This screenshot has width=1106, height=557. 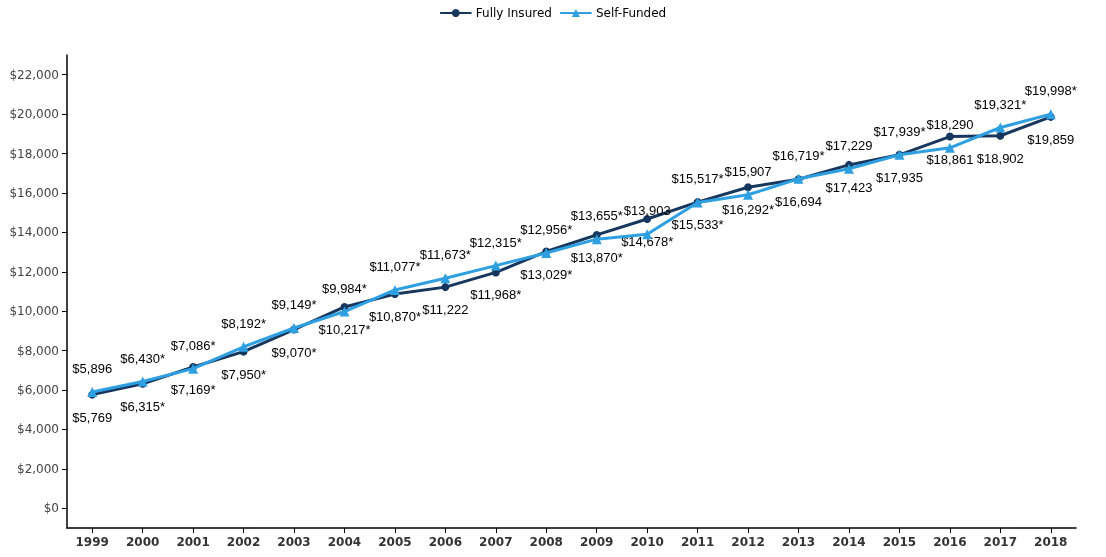 I want to click on data-label: $11,673*, so click(x=445, y=255).